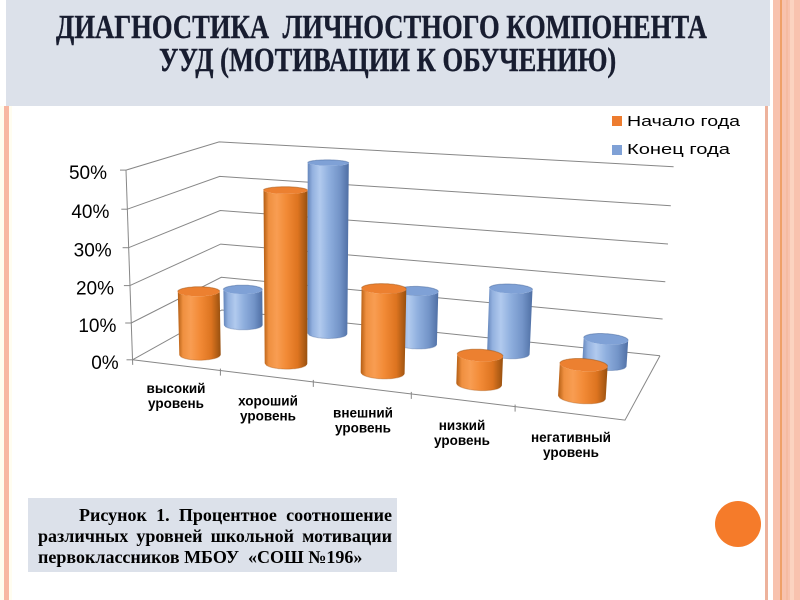 This screenshot has height=600, width=800. I want to click on svg-text: 10%, so click(97, 326).